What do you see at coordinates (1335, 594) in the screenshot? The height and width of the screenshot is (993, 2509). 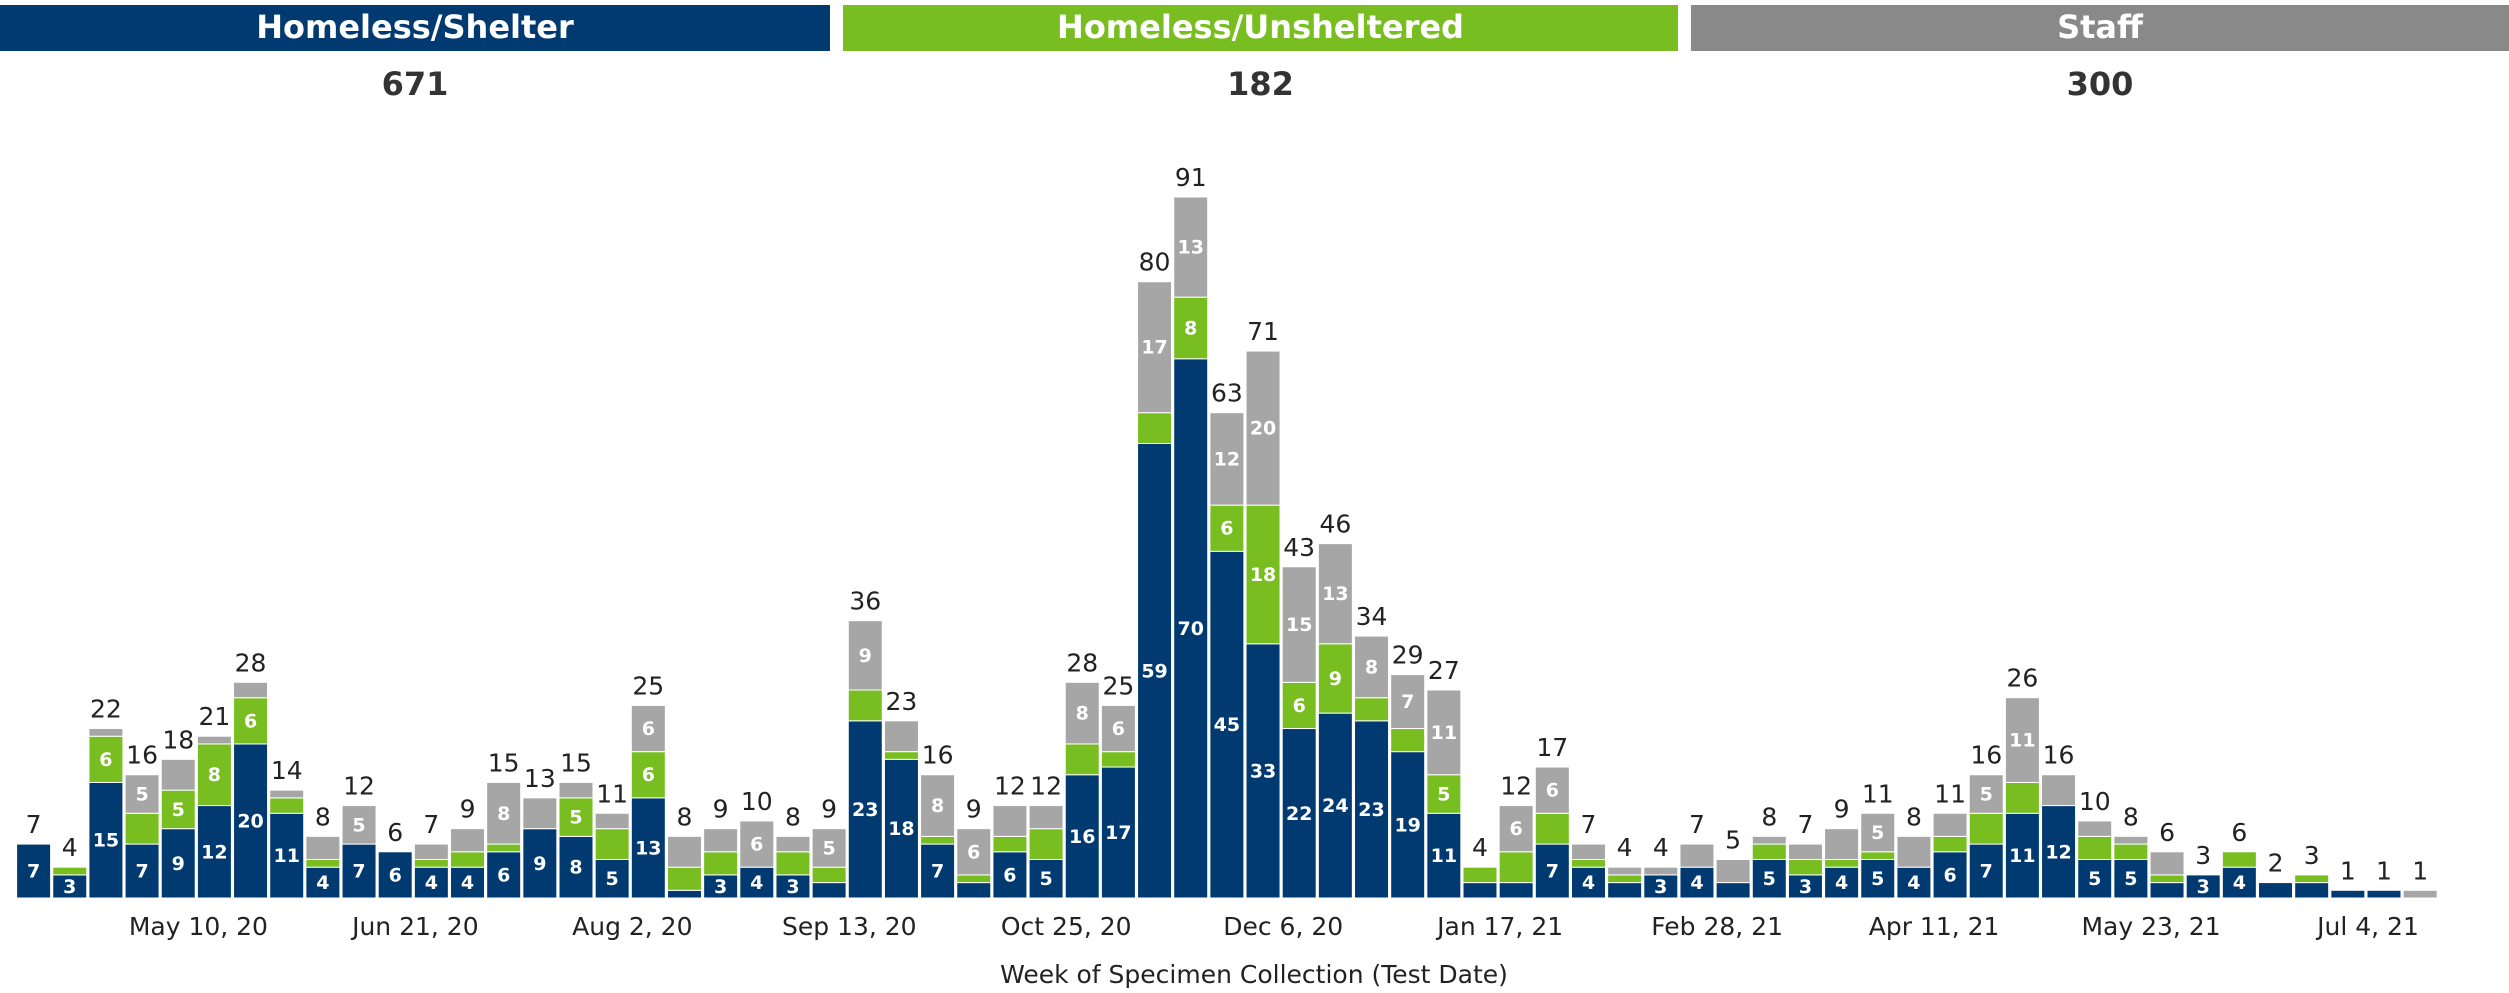 I see `segment-label: 13` at bounding box center [1335, 594].